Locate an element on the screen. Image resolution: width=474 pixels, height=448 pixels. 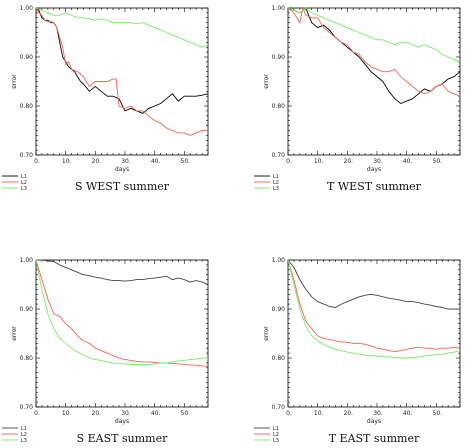
panel-title: S EAST summer is located at coordinates (122, 438).